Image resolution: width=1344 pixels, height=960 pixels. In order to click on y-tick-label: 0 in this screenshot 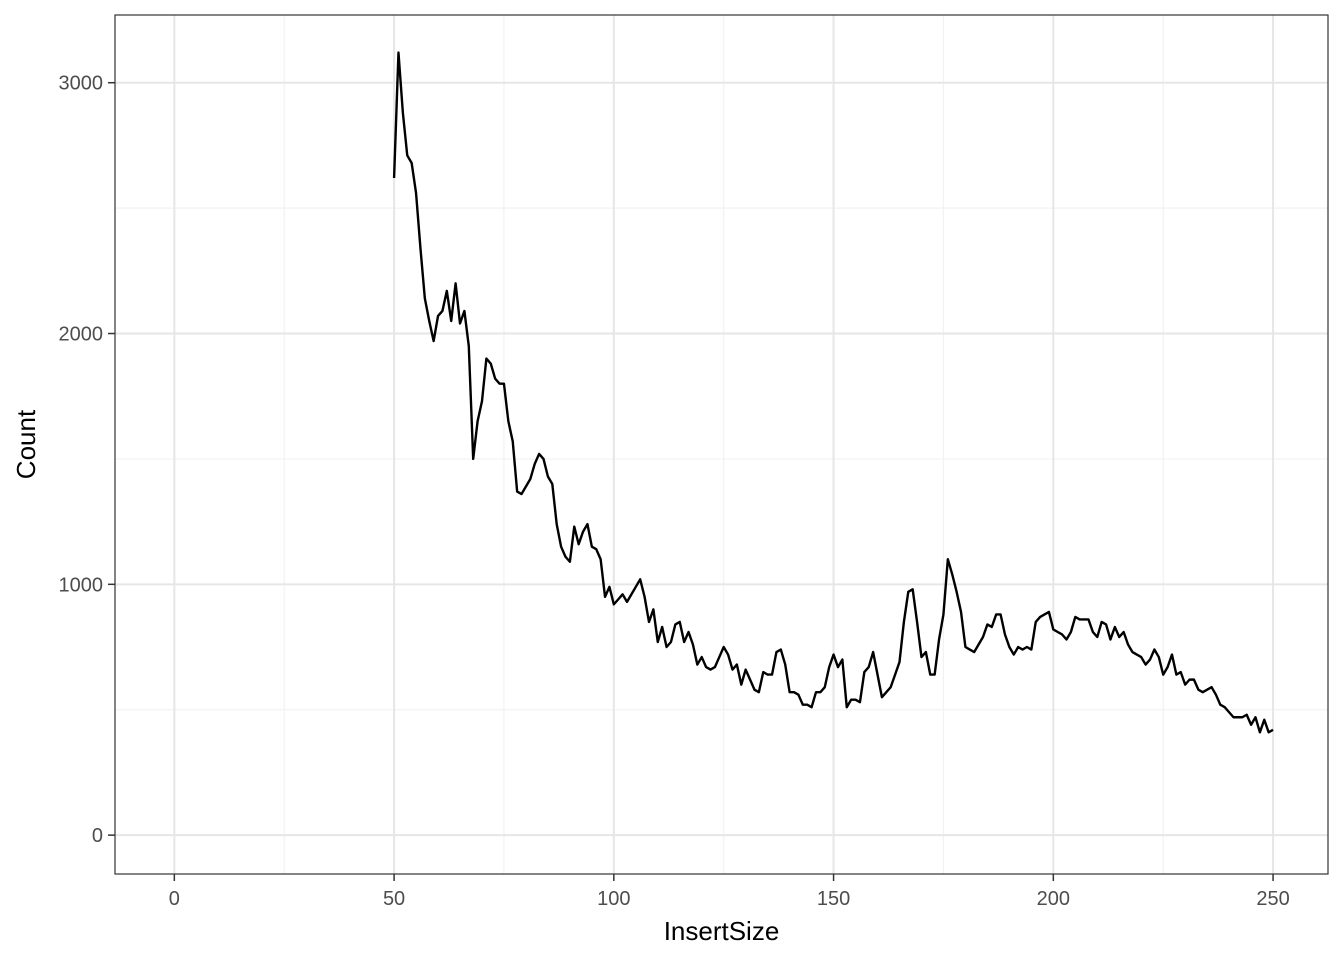, I will do `click(97, 836)`.